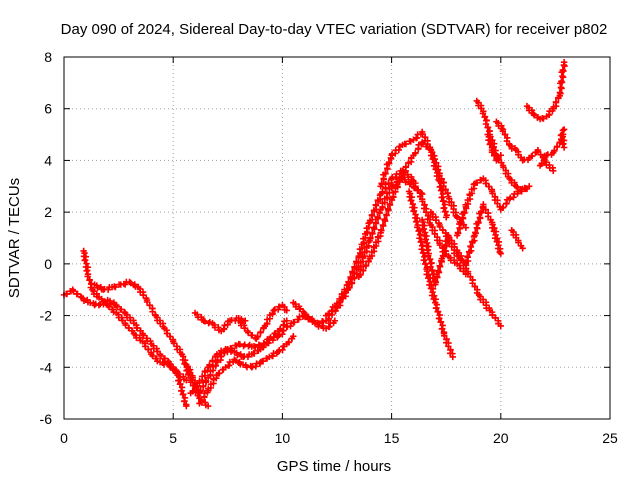 The width and height of the screenshot is (640, 480). I want to click on y-tick-label: 8, so click(48, 57).